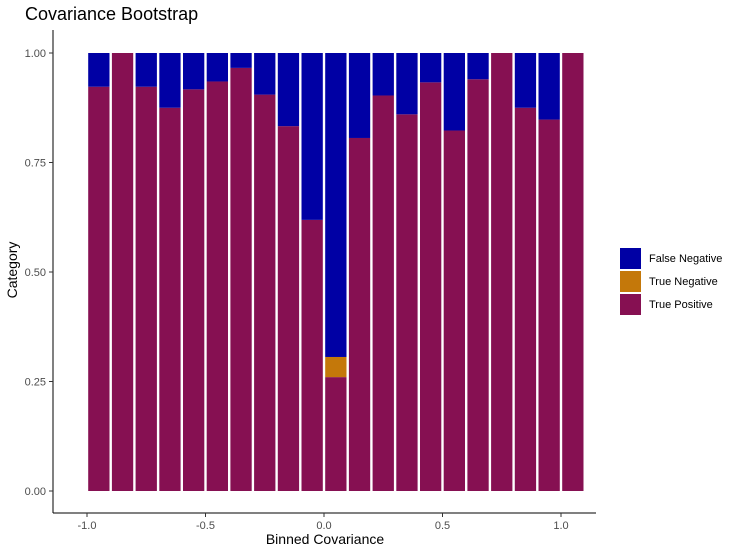  I want to click on legend-item-false-negative: False Negative, so click(671, 258).